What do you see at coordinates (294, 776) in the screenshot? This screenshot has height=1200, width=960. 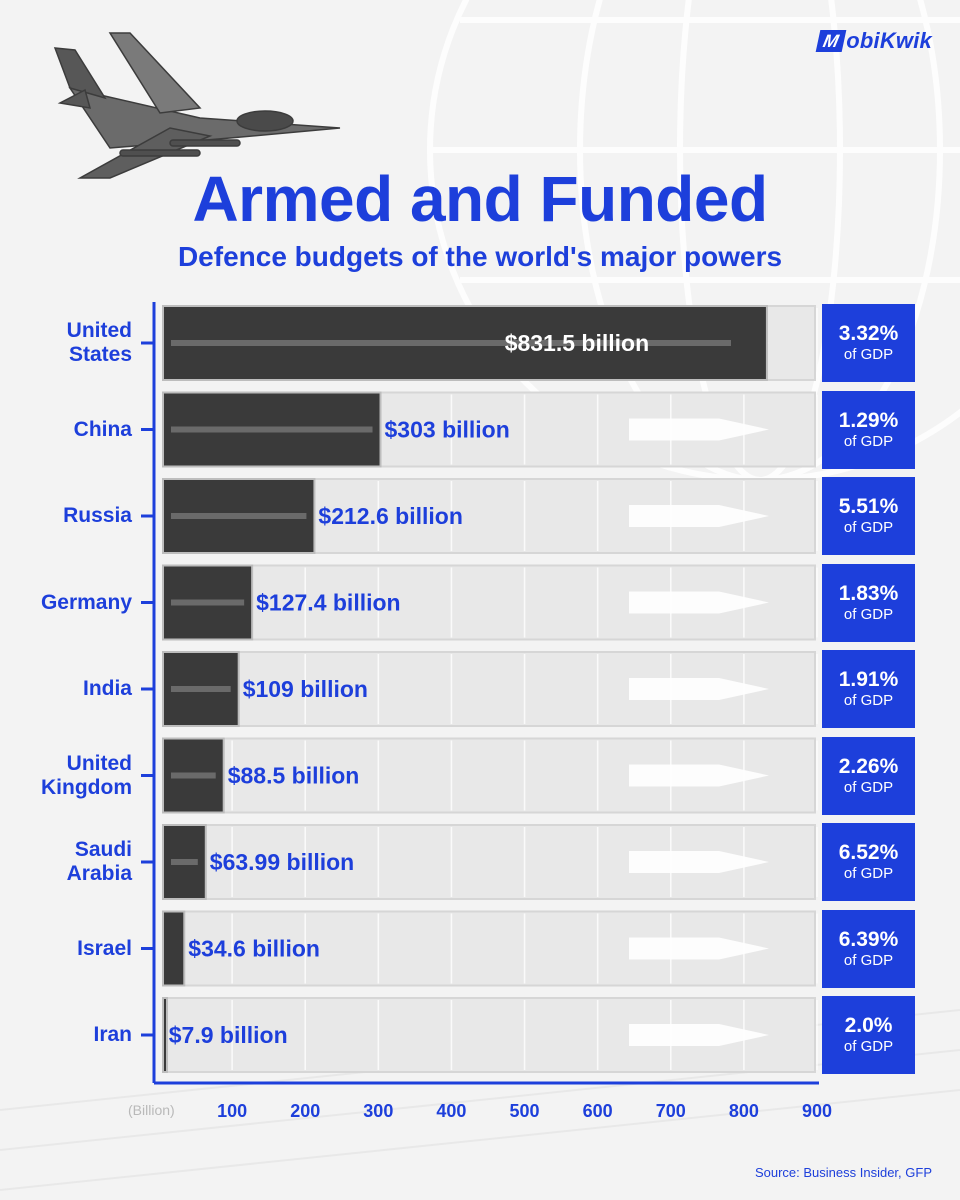 I see `value-label: $88.5 billion` at bounding box center [294, 776].